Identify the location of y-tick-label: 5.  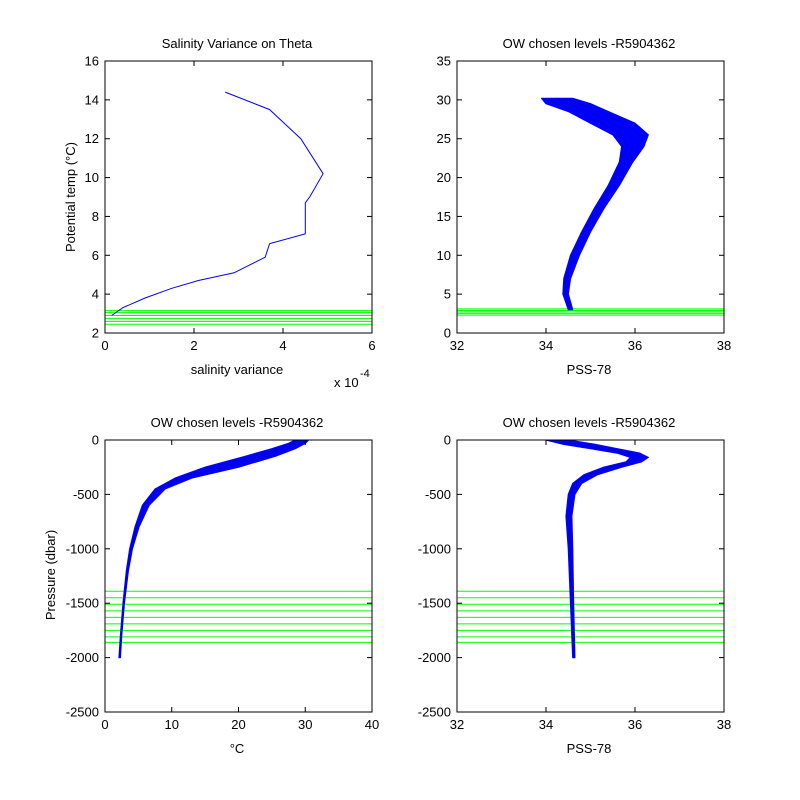
(447, 294).